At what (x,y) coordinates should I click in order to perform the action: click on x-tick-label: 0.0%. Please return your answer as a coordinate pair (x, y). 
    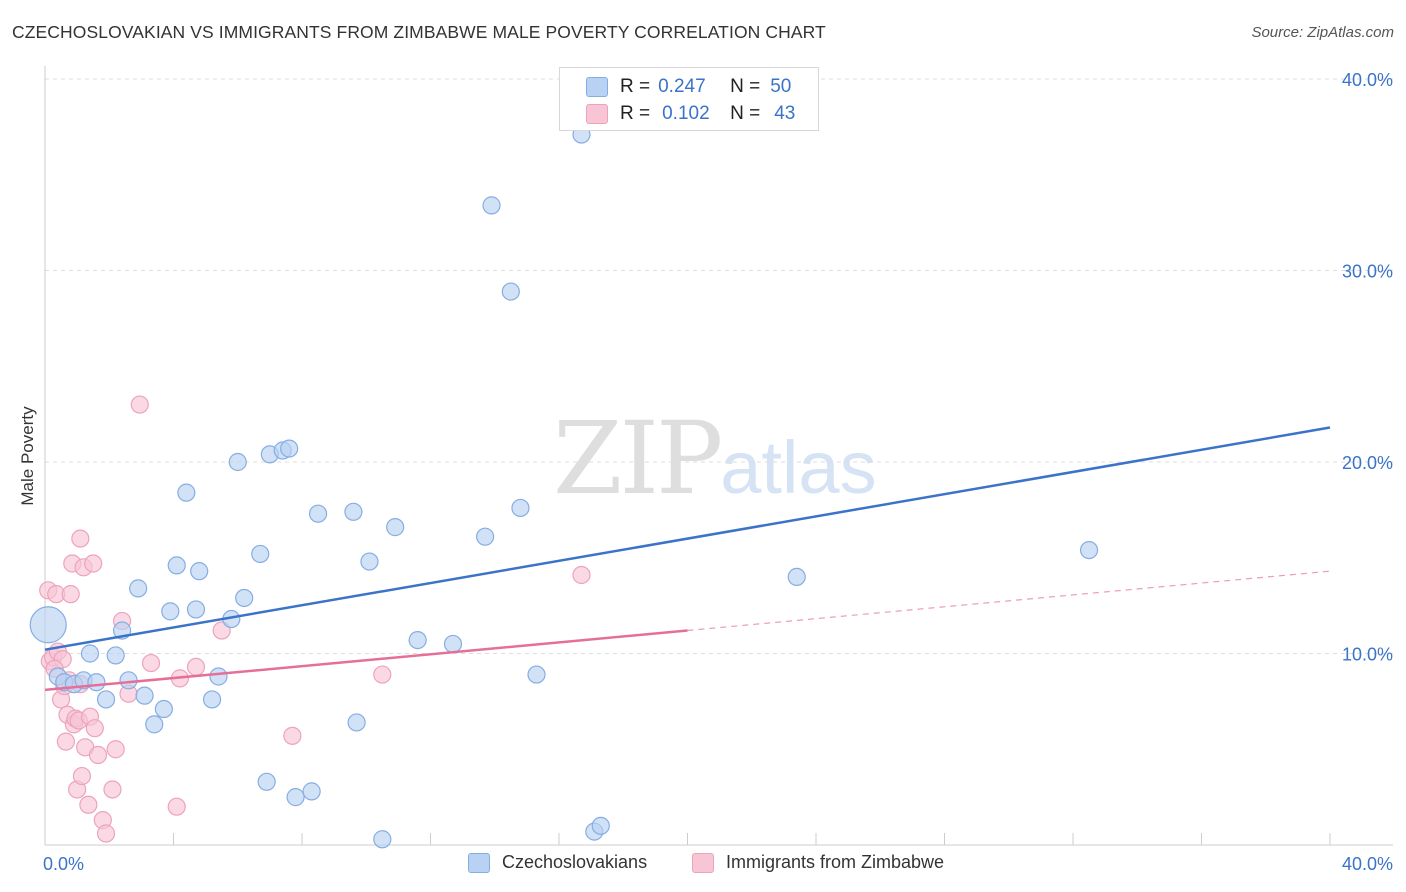
    Looking at the image, I should click on (63, 864).